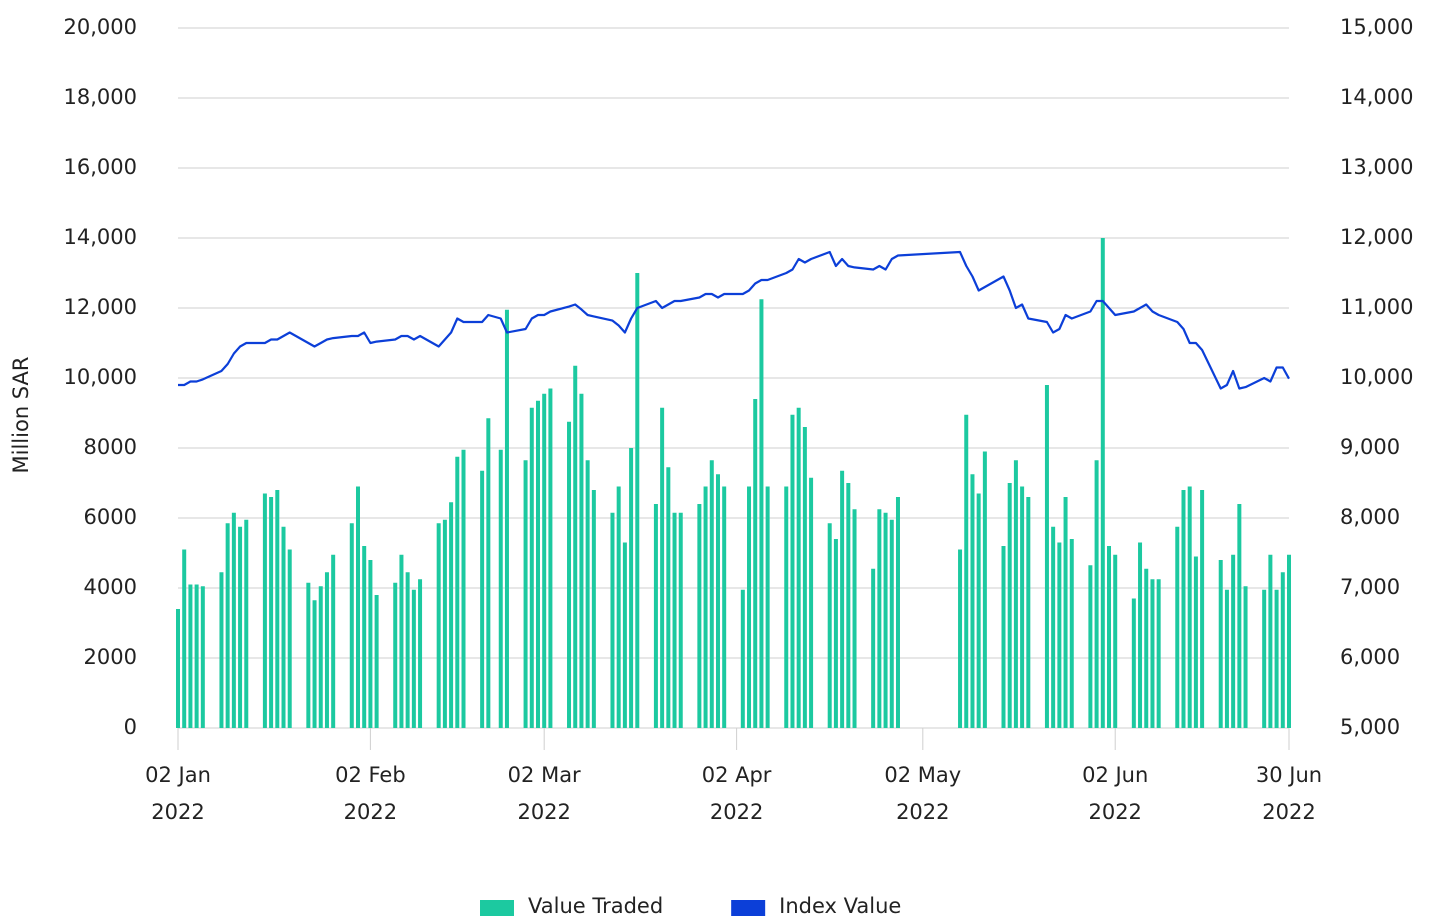 This screenshot has height=918, width=1438. What do you see at coordinates (1376, 167) in the screenshot?
I see `y2-tick-label: 13,000` at bounding box center [1376, 167].